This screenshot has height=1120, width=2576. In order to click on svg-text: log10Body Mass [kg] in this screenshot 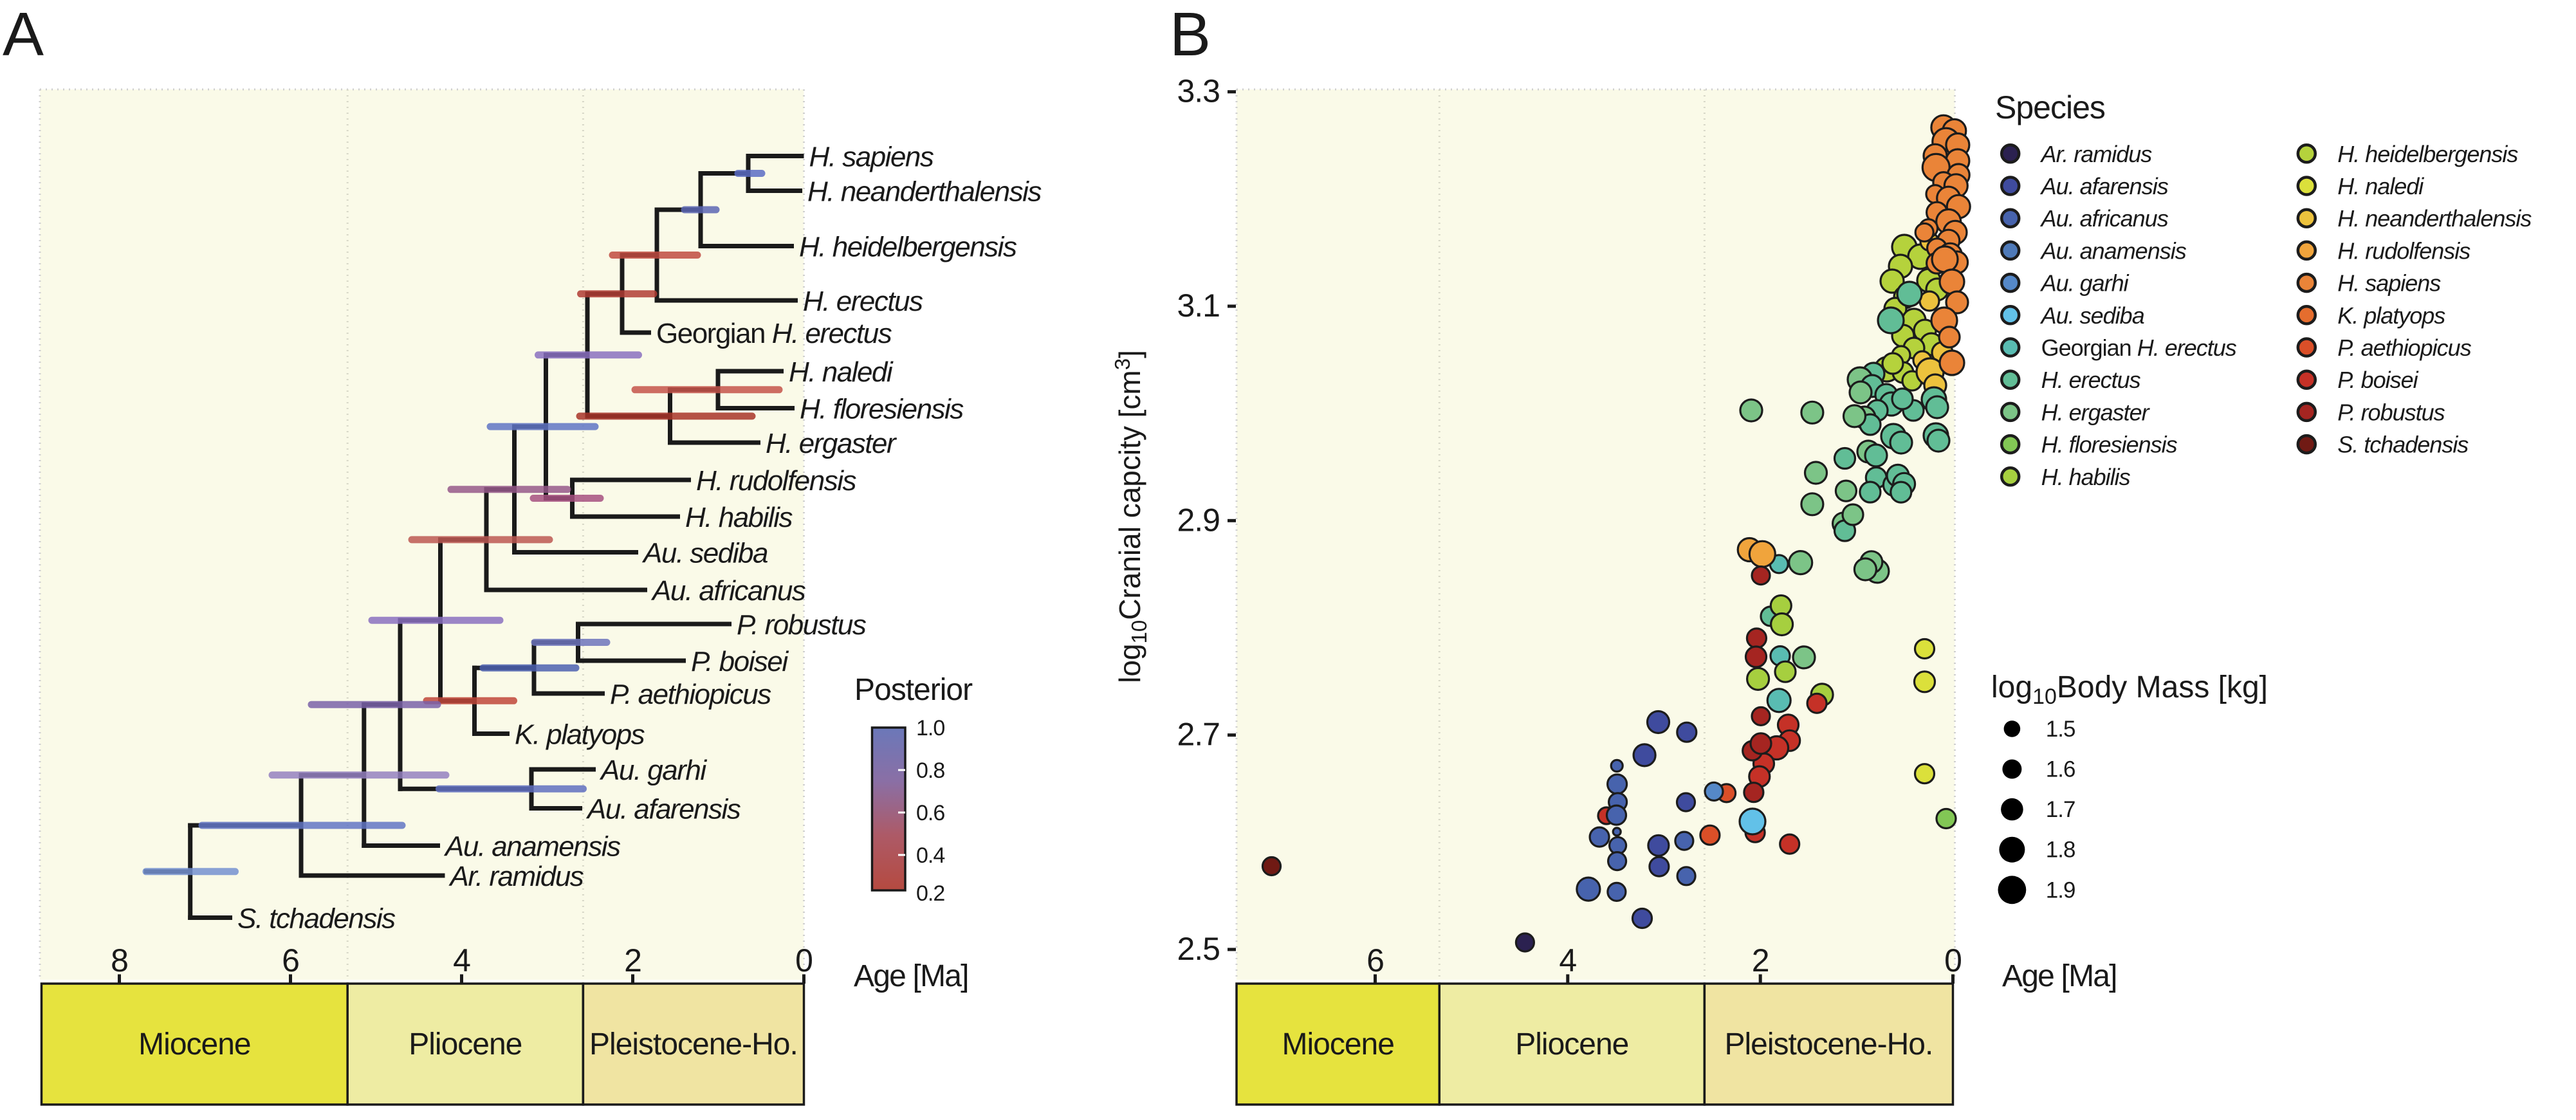, I will do `click(2129, 689)`.